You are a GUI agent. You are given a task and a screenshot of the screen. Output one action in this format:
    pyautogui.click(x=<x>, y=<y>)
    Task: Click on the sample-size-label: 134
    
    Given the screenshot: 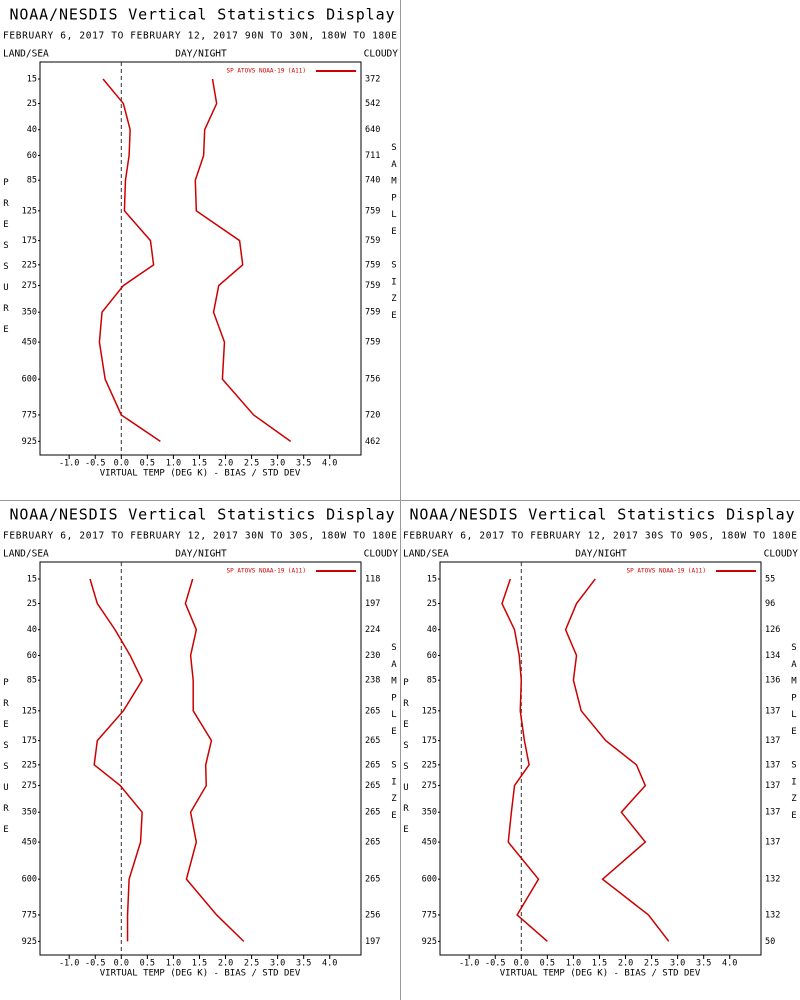 What is the action you would take?
    pyautogui.click(x=772, y=656)
    